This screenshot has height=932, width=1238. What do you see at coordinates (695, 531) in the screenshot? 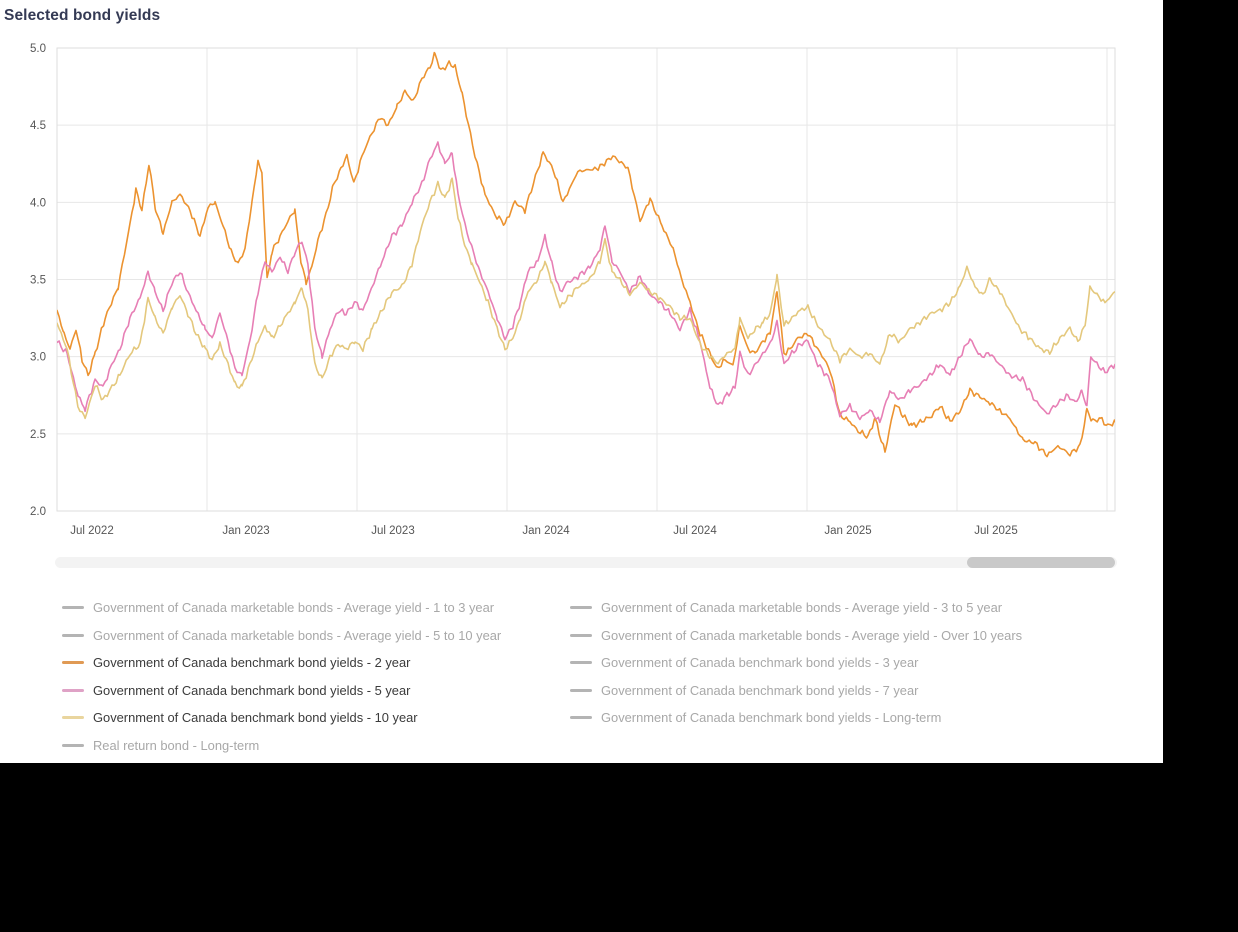
I see `svg-text: Jul 2024` at bounding box center [695, 531].